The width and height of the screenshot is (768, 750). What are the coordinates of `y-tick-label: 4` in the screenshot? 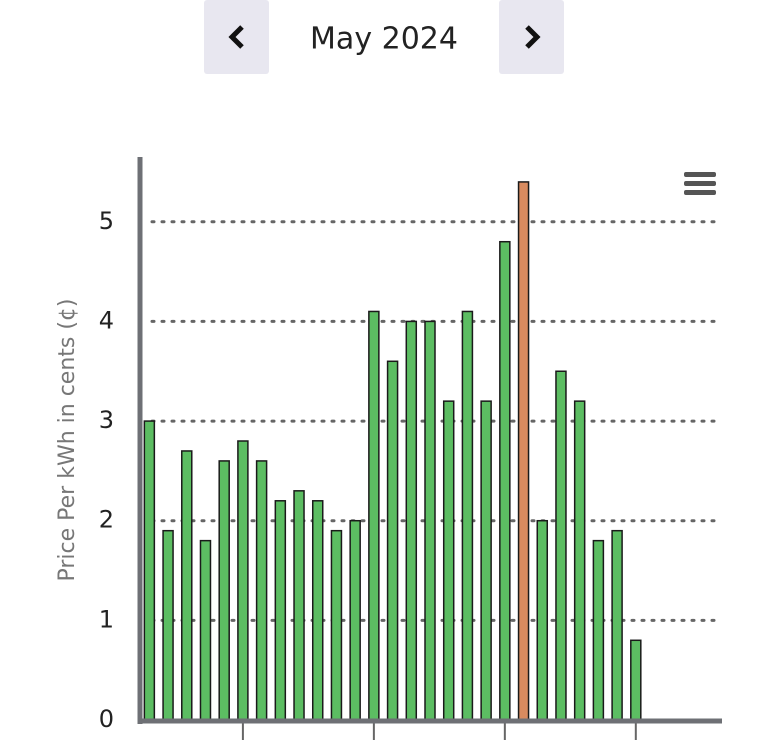 It's located at (106, 320).